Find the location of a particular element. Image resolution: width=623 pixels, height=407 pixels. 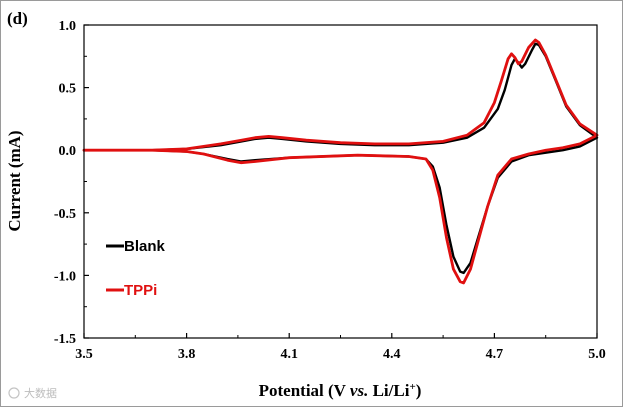

x-tick-label: 4.7 is located at coordinates (495, 354).